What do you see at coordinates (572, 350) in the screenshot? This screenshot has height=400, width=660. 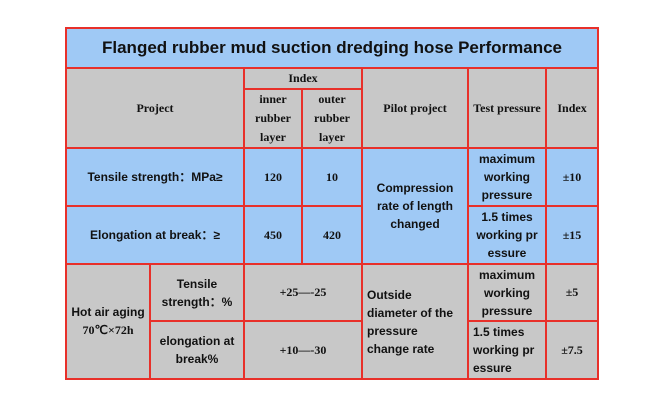 I see `outside-index-2: ±7.5` at bounding box center [572, 350].